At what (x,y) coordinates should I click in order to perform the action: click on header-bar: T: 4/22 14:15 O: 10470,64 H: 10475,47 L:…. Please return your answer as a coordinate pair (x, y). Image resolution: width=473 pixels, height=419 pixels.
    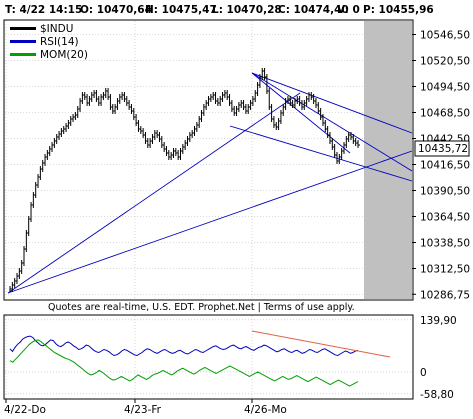
    Looking at the image, I should click on (219, 10).